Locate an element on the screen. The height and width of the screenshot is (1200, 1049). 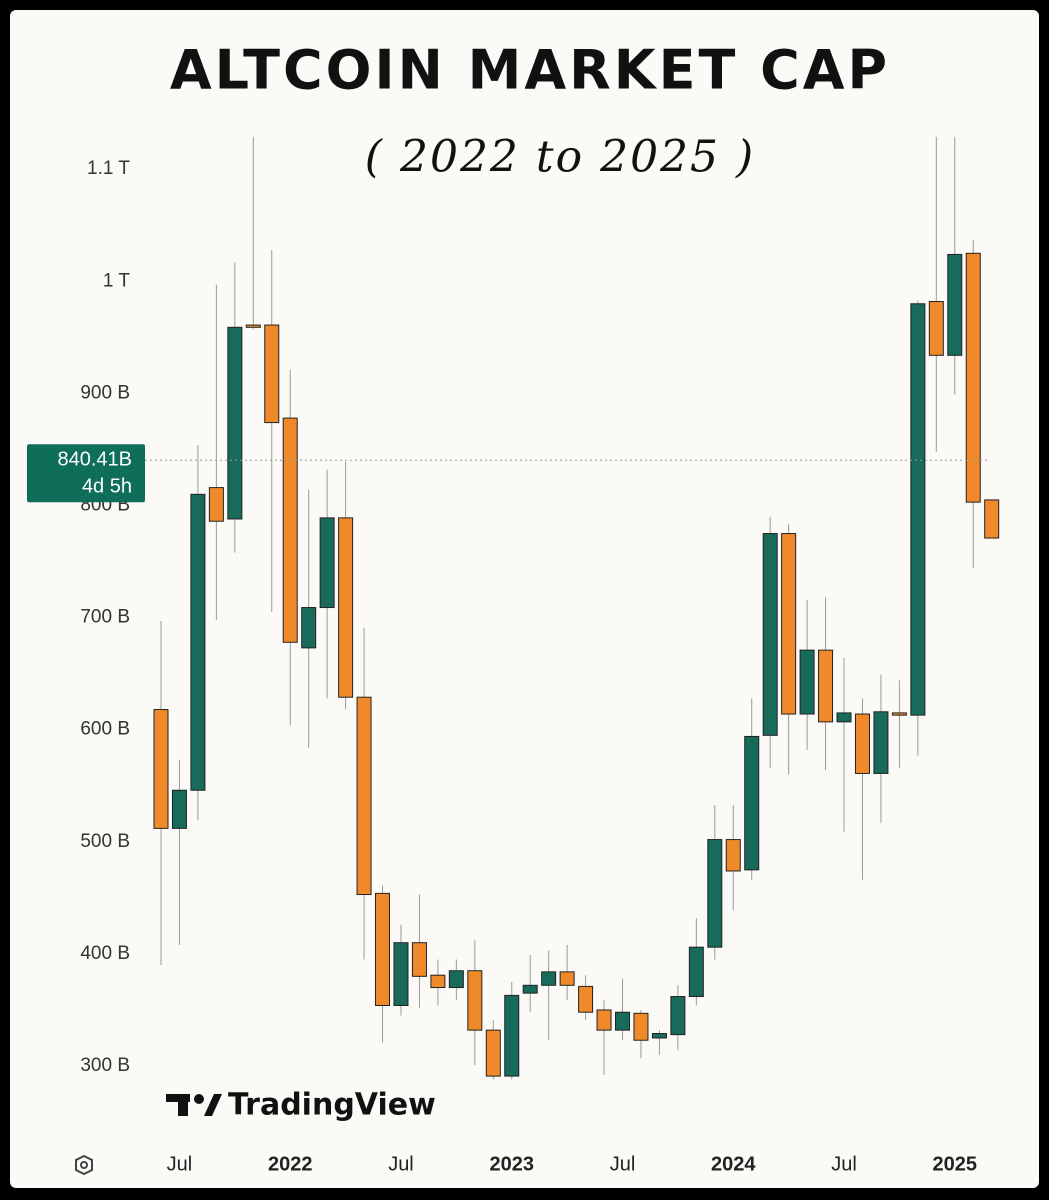
y-tick-label: 700 B is located at coordinates (105, 617).